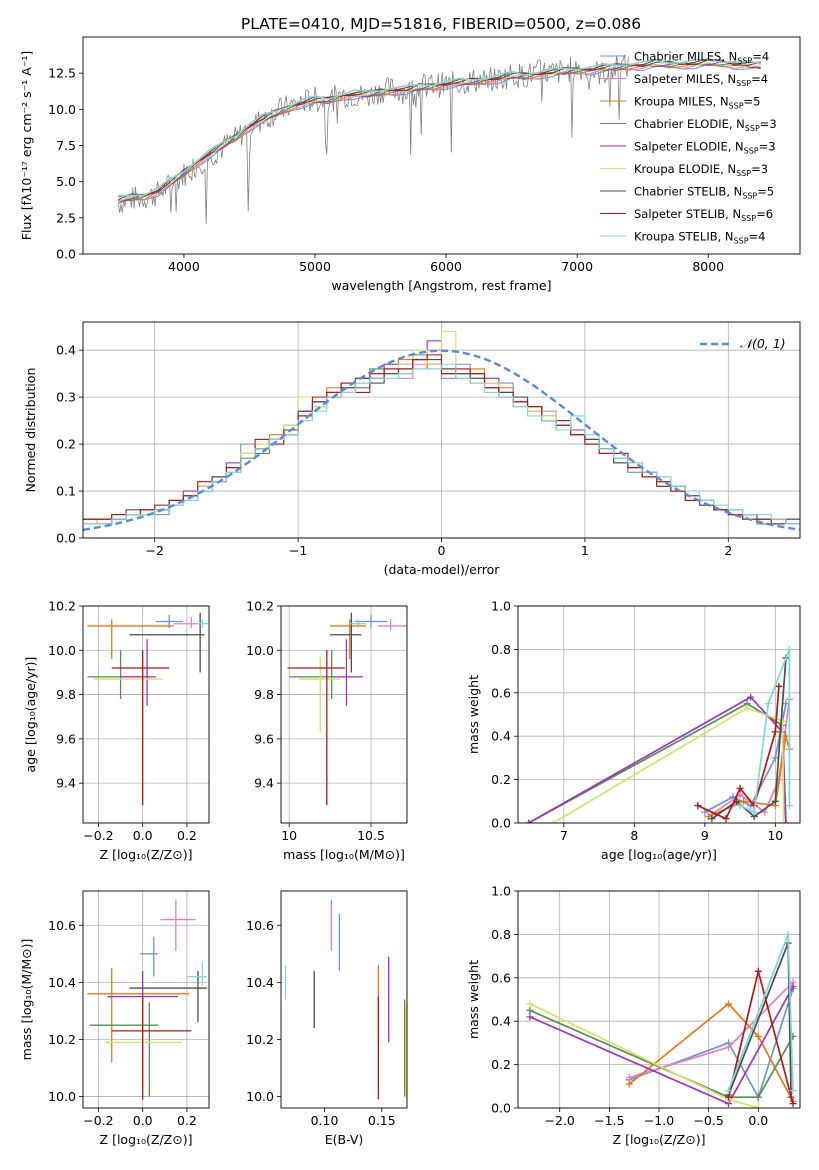 The width and height of the screenshot is (819, 1170). What do you see at coordinates (66, 694) in the screenshot?
I see `y-tick-label: 9.8` at bounding box center [66, 694].